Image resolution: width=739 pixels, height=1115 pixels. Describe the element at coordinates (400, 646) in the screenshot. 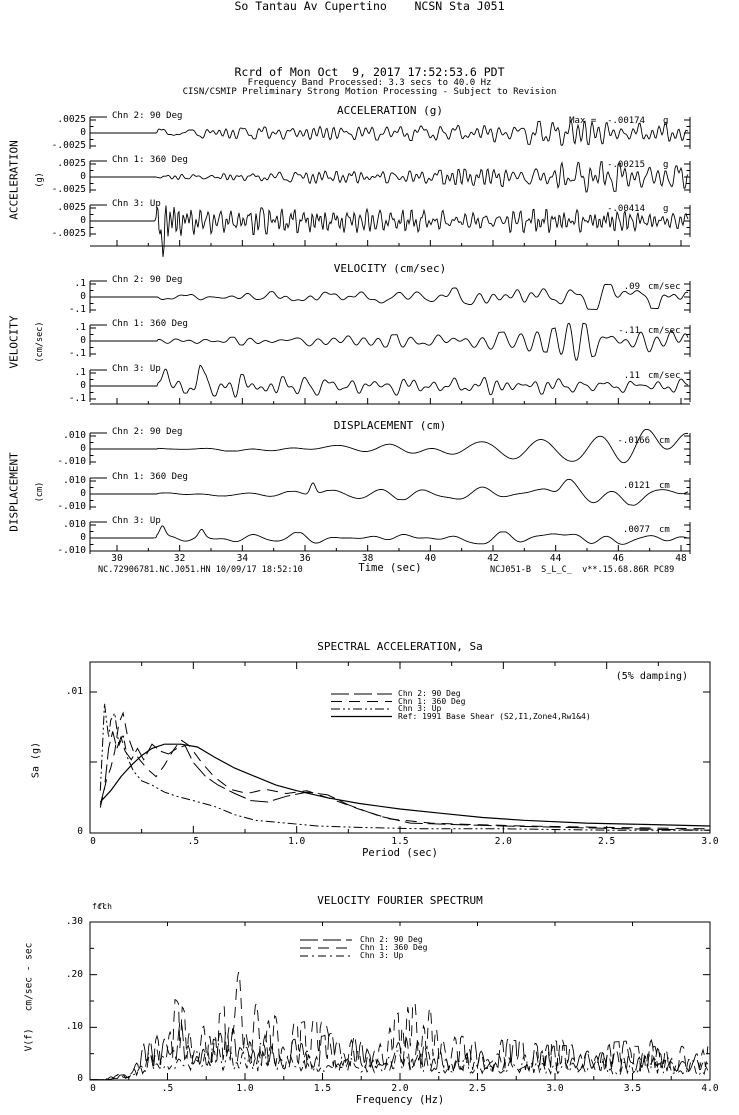

I see `spectral-acceleration-title: SPECTRAL ACCELERATION, Sa` at that location.